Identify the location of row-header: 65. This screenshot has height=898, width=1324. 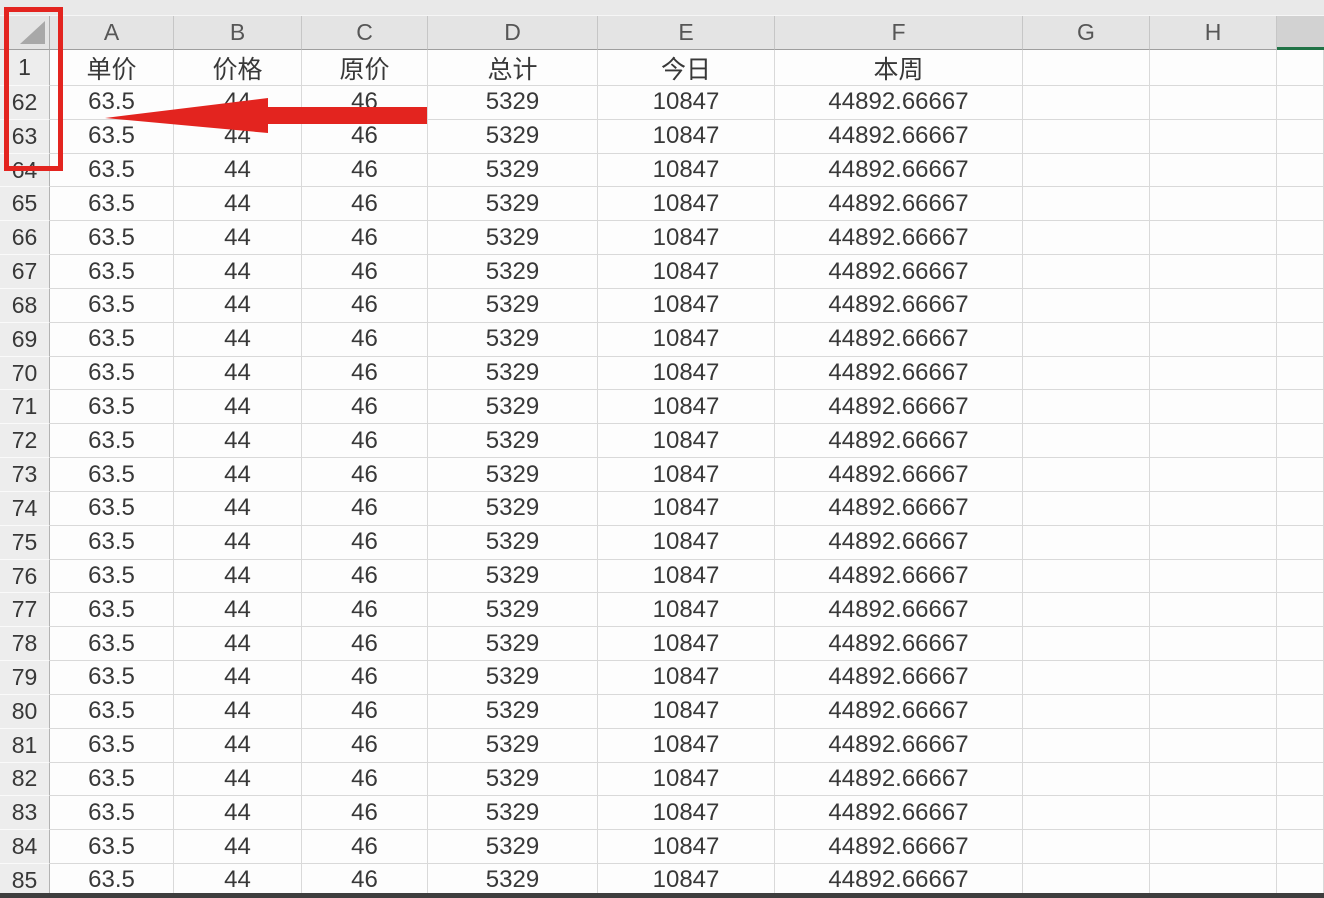
(25, 204).